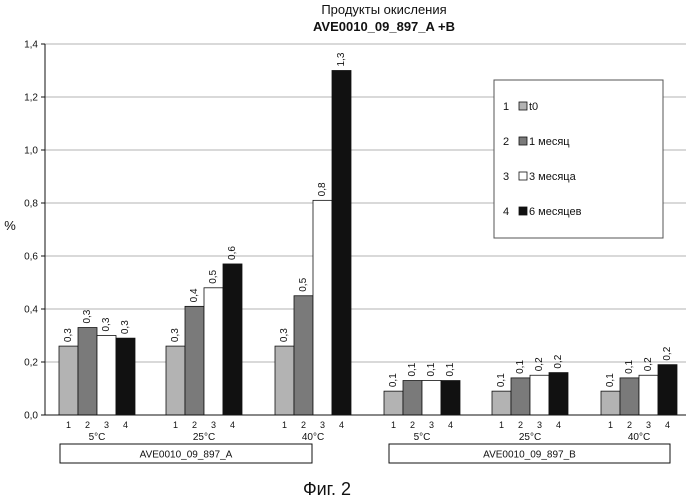 The image size is (697, 500). I want to click on y-tick-label: 0,4, so click(31, 310).